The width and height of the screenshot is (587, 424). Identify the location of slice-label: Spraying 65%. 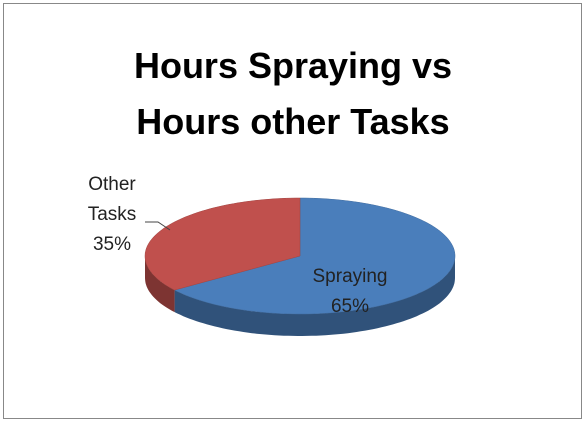
(350, 292).